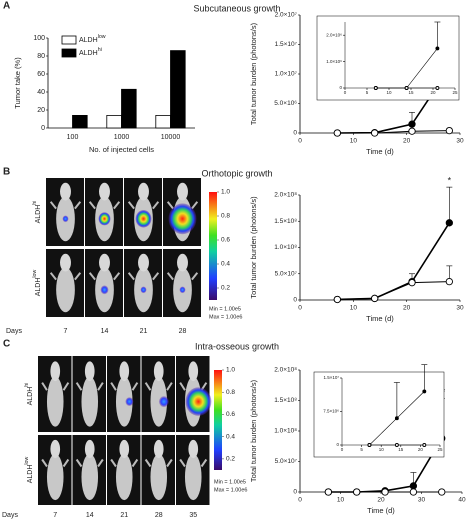 Image resolution: width=474 pixels, height=521 pixels. I want to click on colorbar, so click(218, 420).